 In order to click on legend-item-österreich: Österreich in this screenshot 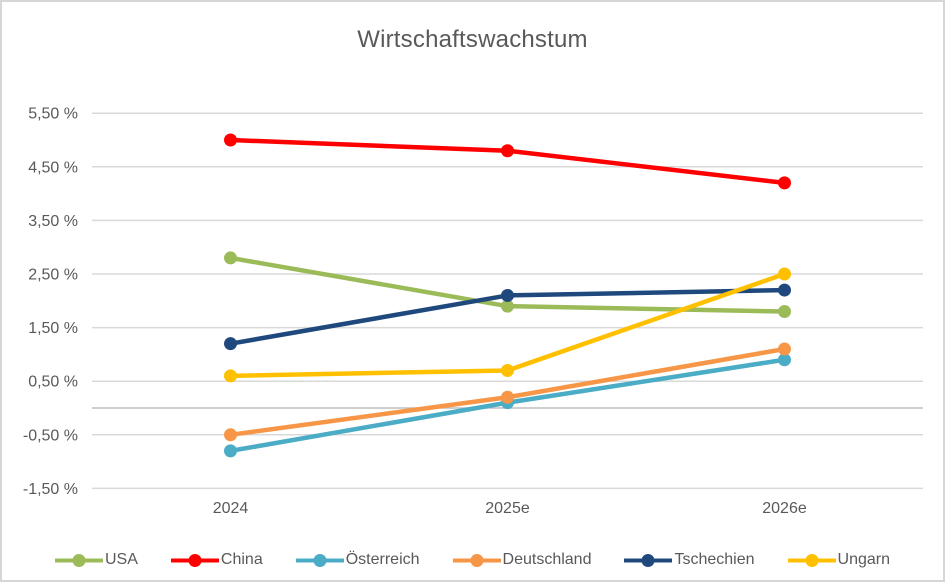, I will do `click(357, 560)`.